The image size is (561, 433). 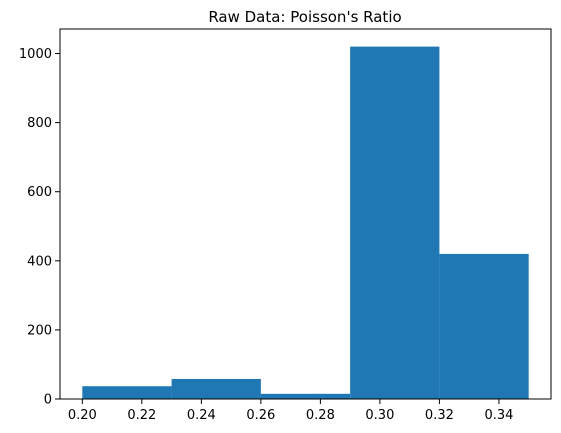 What do you see at coordinates (439, 415) in the screenshot?
I see `x-tick-label-6: 0.32` at bounding box center [439, 415].